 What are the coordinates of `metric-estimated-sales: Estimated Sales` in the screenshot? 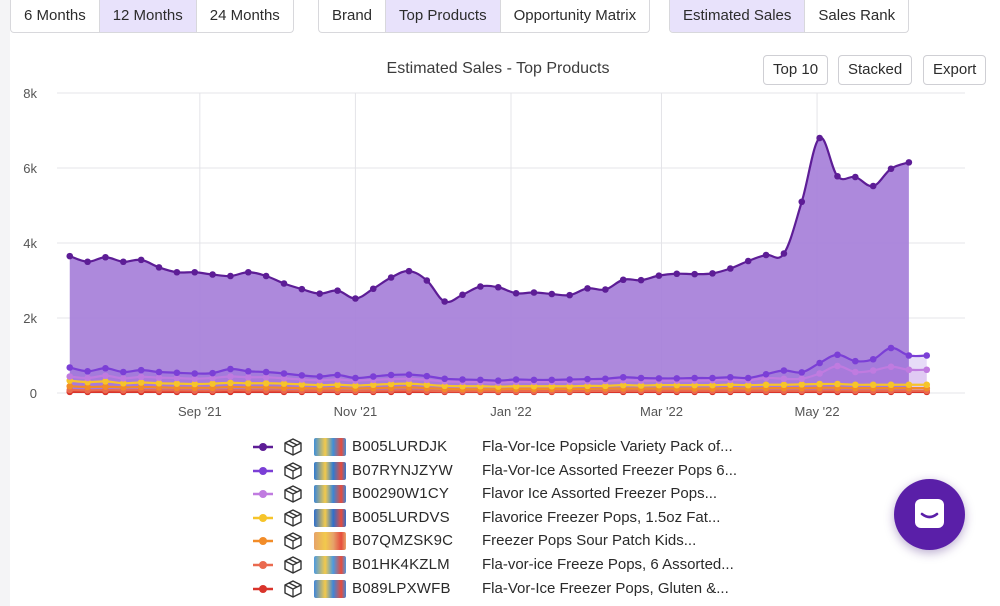 It's located at (738, 16).